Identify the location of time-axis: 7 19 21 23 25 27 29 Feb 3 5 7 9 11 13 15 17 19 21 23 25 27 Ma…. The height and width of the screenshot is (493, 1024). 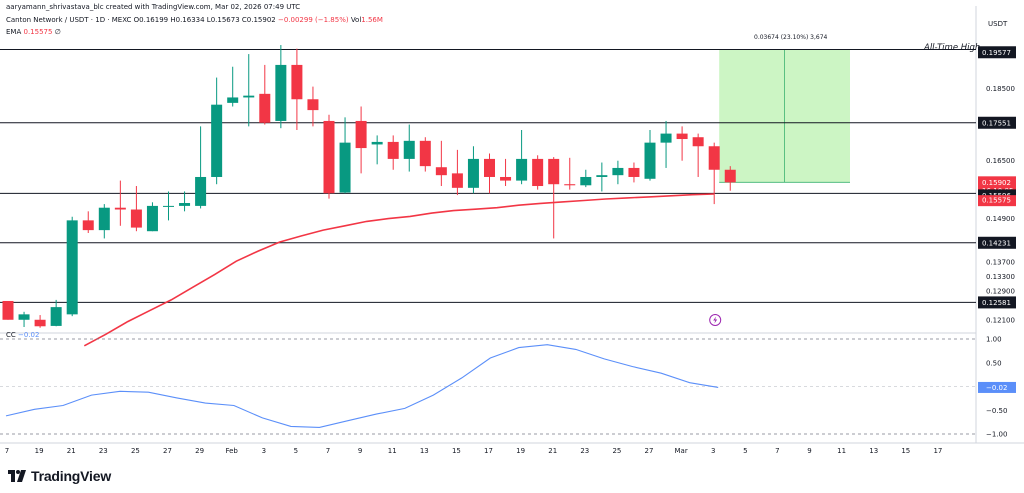
(474, 451).